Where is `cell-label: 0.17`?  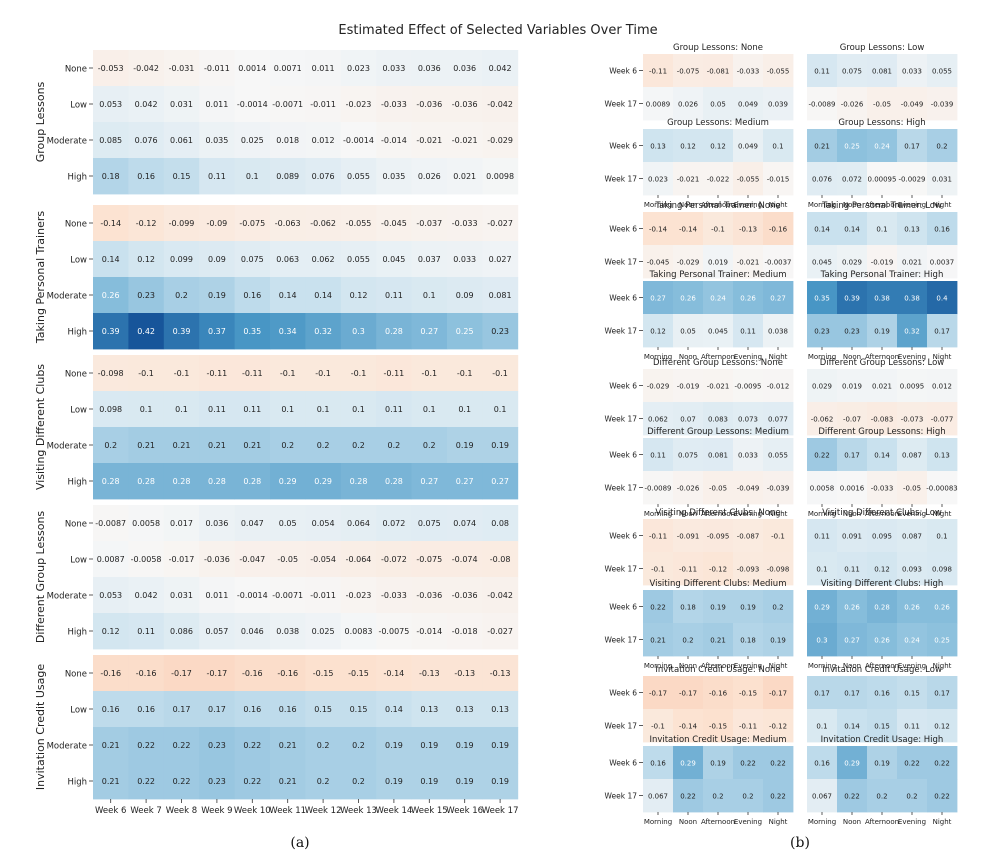 cell-label: 0.17 is located at coordinates (182, 709).